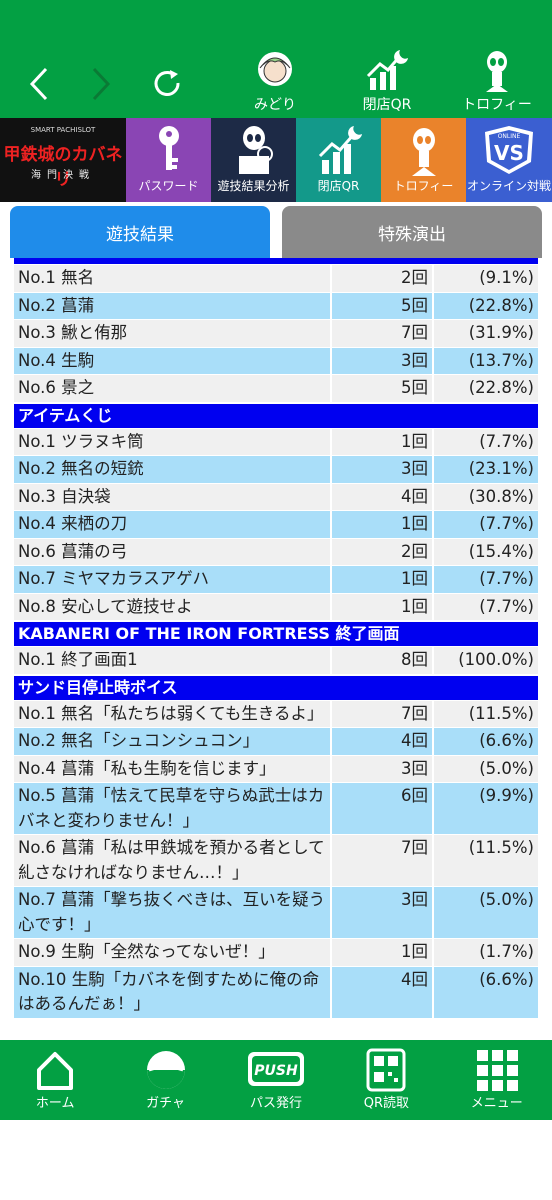 The width and height of the screenshot is (552, 1200). Describe the element at coordinates (497, 1080) in the screenshot. I see `nav-menu: メニュー` at that location.